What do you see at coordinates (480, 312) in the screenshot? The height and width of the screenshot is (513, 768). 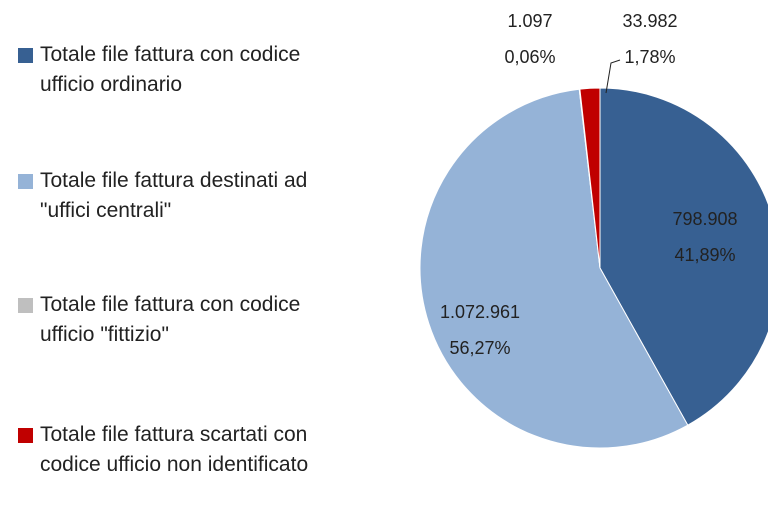 I see `data-label-value: 1.072.961` at bounding box center [480, 312].